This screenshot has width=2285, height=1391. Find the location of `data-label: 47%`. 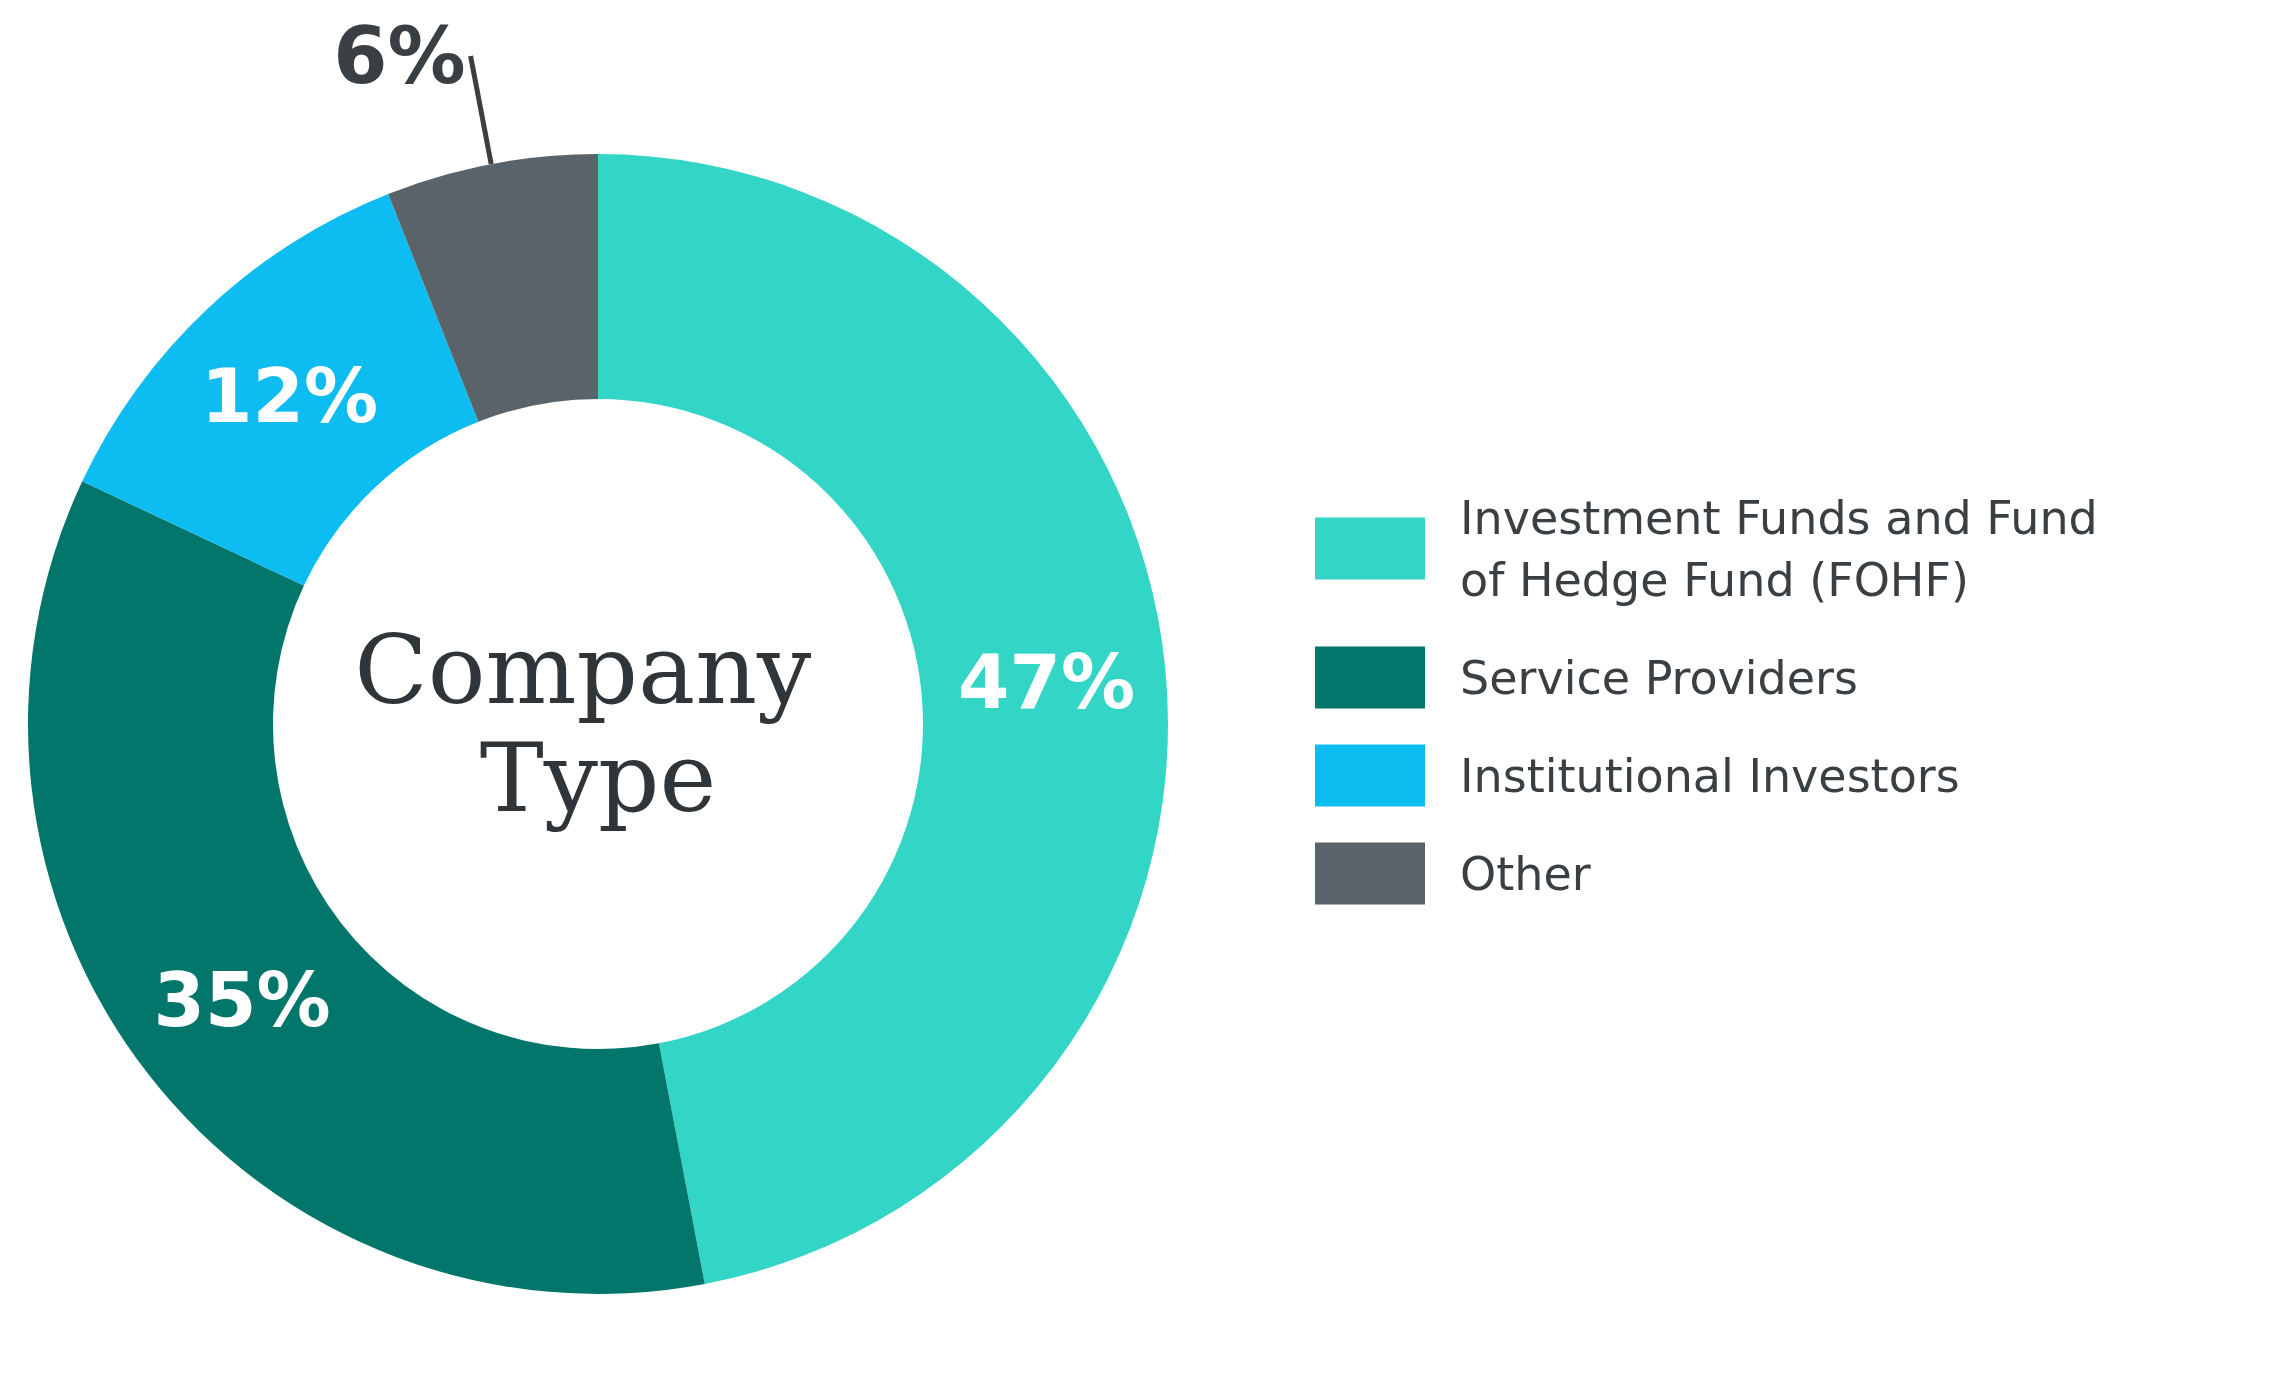

data-label: 47% is located at coordinates (1046, 681).